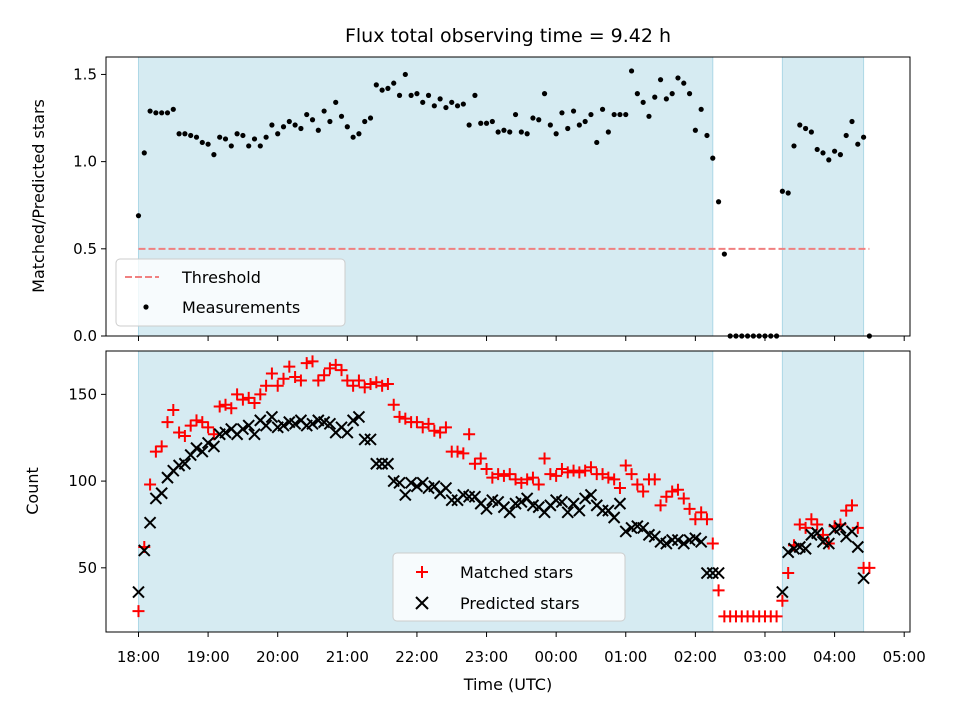  Describe the element at coordinates (520, 603) in the screenshot. I see `legend-predicted-label: Predicted stars` at that location.